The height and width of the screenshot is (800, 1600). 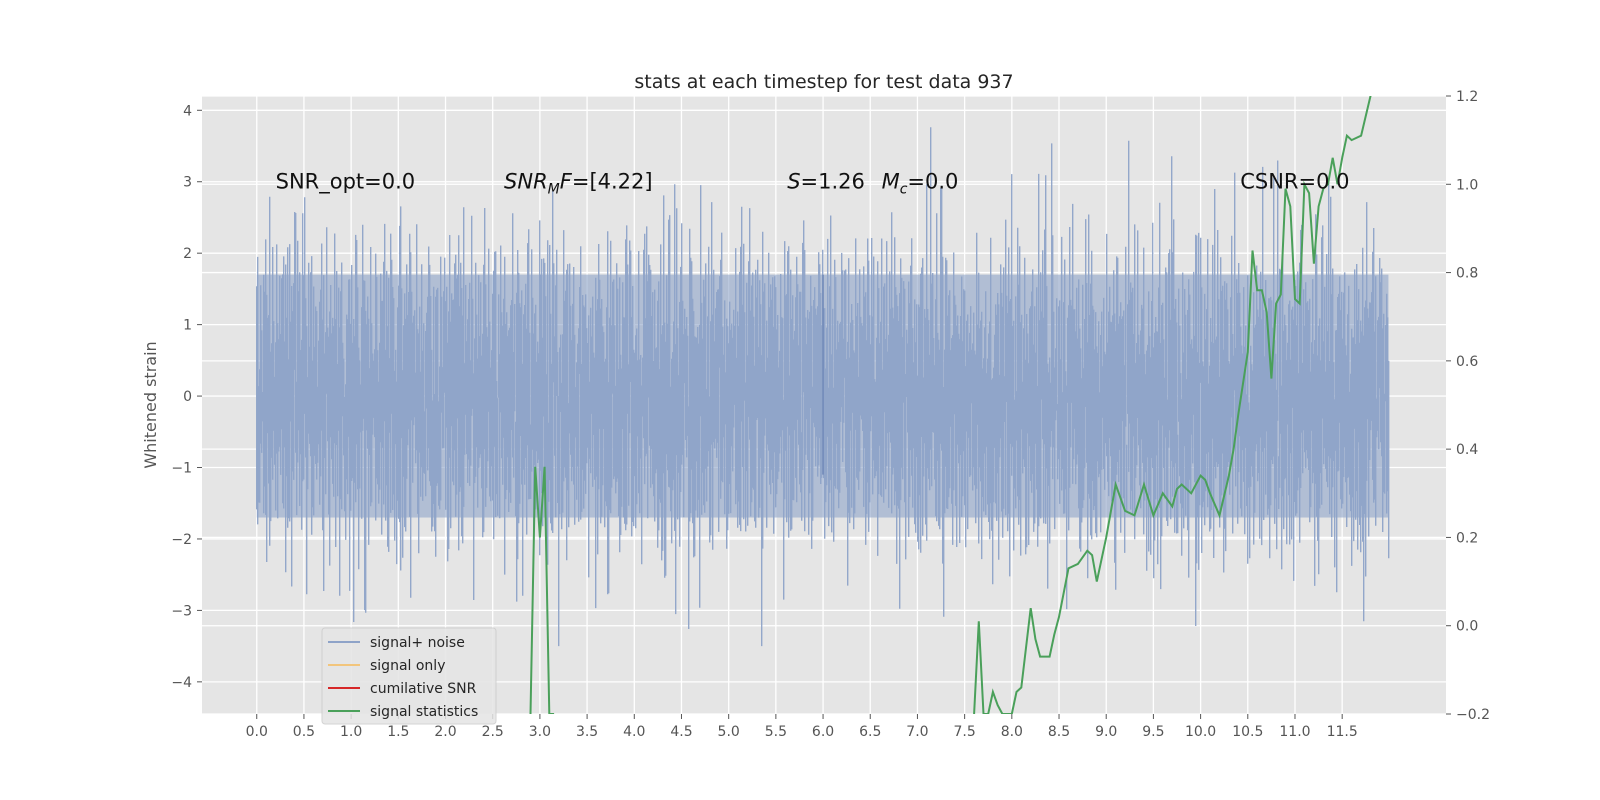 What do you see at coordinates (681, 732) in the screenshot?
I see `x-tick-label: 4.5` at bounding box center [681, 732].